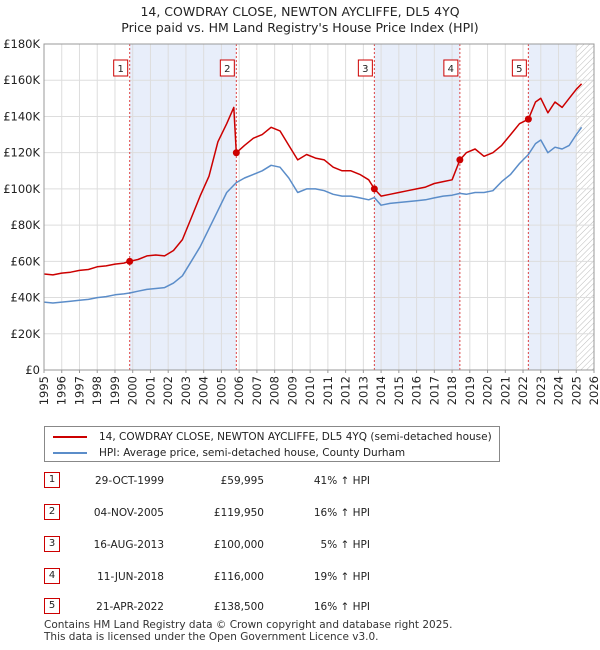 The image size is (600, 650). Describe the element at coordinates (488, 390) in the screenshot. I see `x-tick-label: 2020` at that location.